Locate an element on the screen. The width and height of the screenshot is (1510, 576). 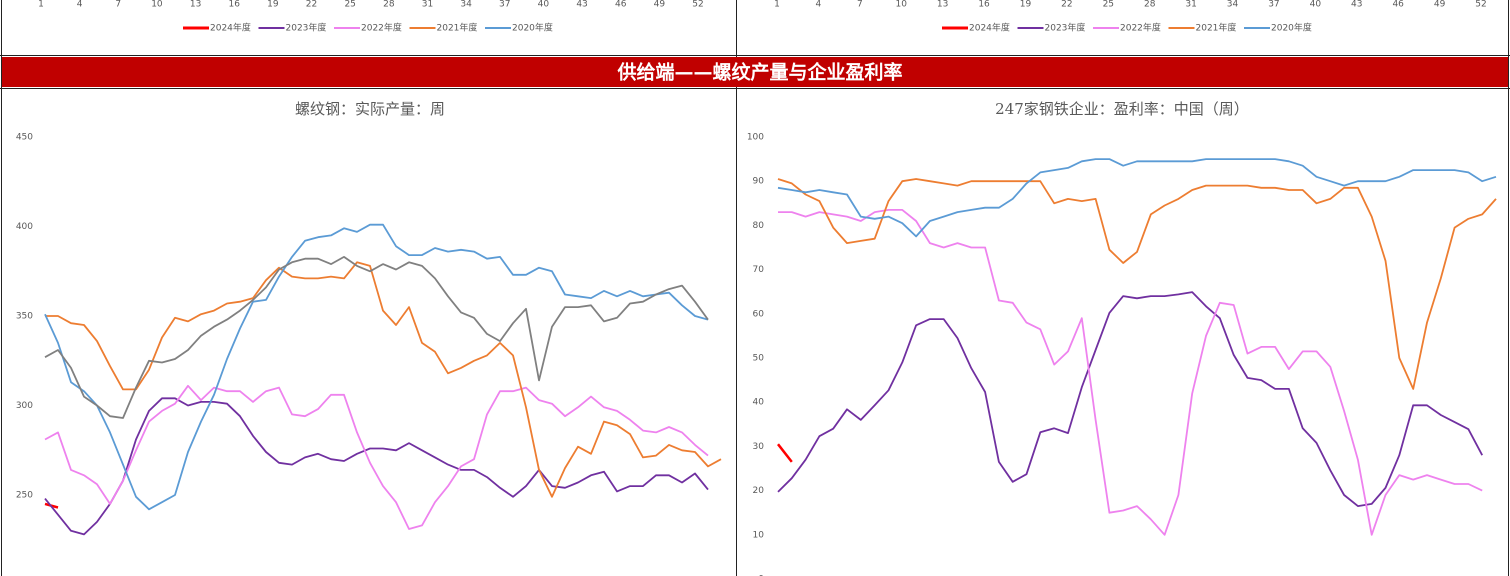
y-tick-label: 400 is located at coordinates (24, 227).